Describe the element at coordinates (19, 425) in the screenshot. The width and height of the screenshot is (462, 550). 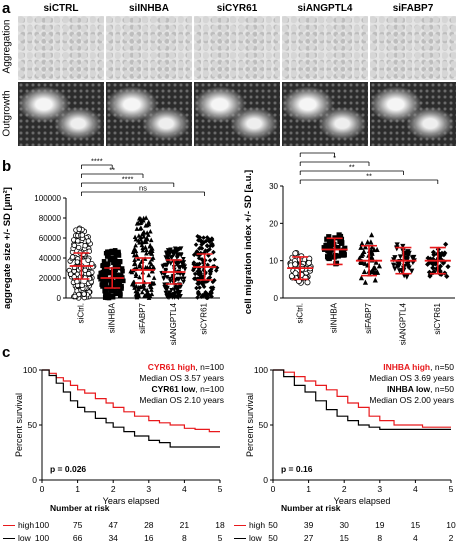
I see `y-axis-label: Percent survival` at that location.